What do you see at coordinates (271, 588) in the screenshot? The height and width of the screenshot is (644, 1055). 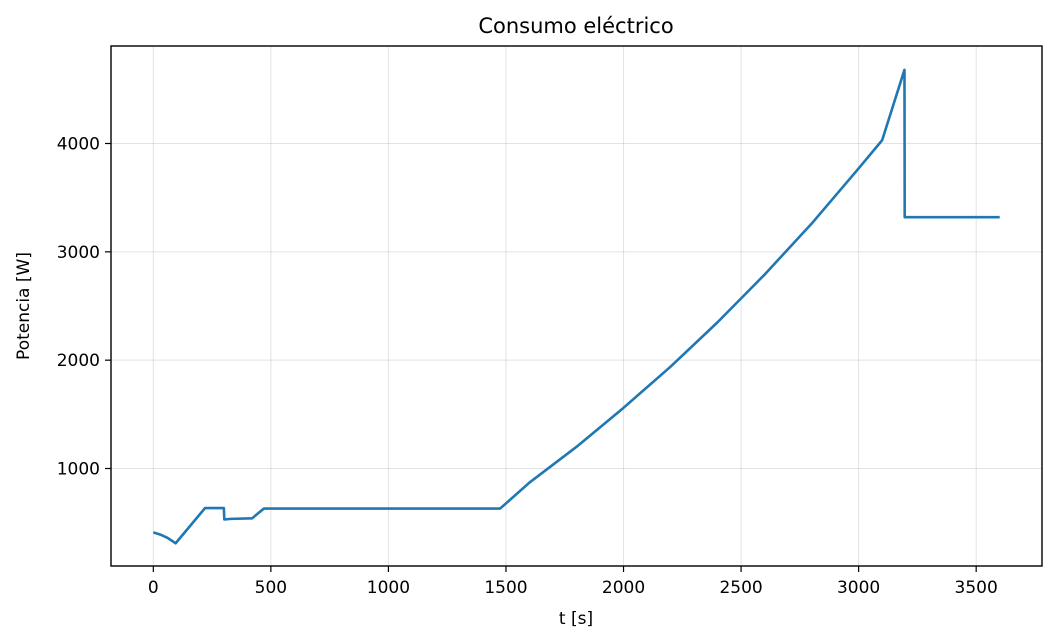 I see `x-tick-label: 500` at bounding box center [271, 588].